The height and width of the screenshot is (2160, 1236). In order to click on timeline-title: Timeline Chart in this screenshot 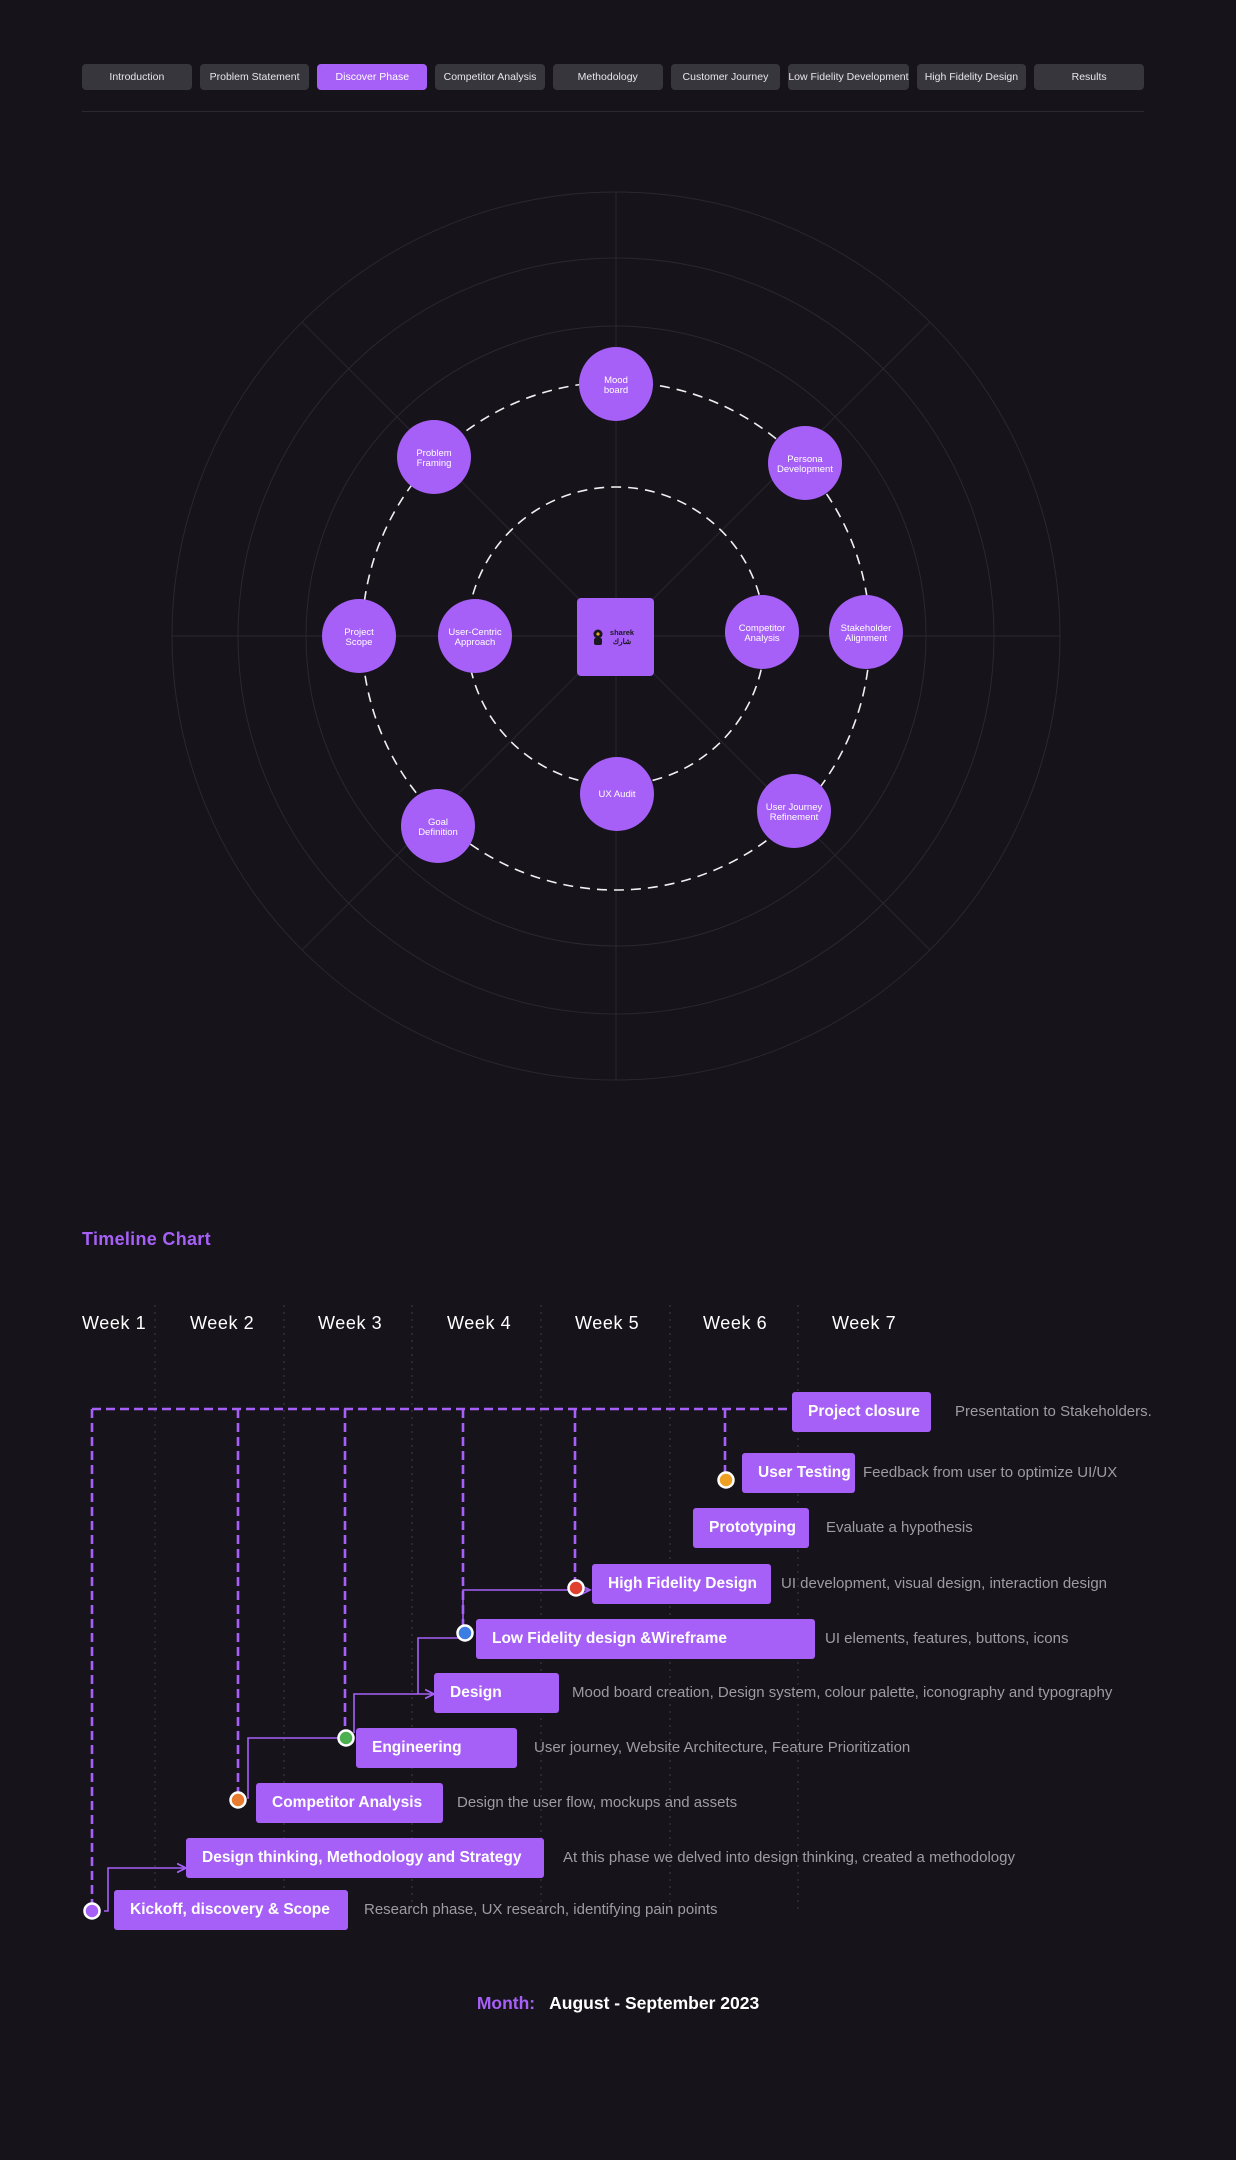, I will do `click(146, 1239)`.